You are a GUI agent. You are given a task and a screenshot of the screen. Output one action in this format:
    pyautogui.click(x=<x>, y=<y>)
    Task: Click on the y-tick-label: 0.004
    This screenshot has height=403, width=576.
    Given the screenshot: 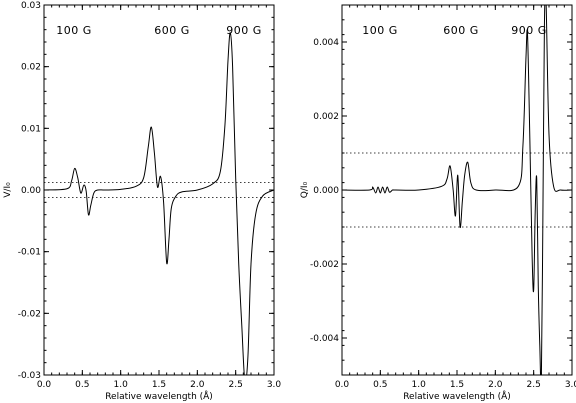 What is the action you would take?
    pyautogui.click(x=326, y=43)
    